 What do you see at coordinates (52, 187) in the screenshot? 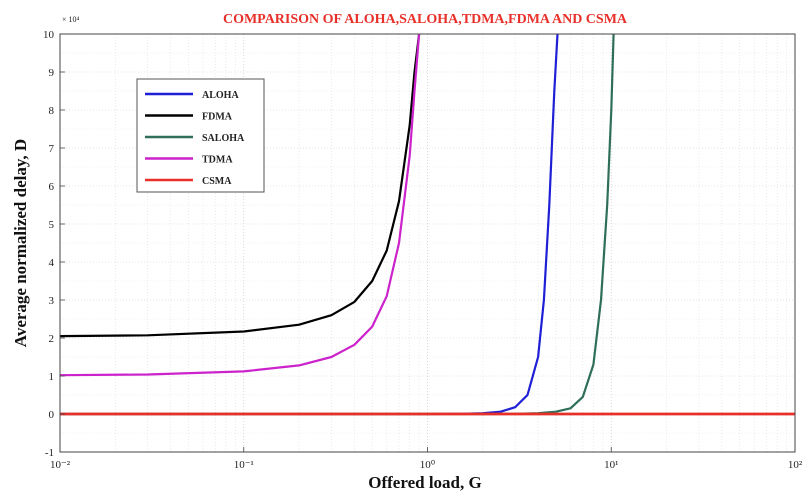
I see `y-tick-label: 6` at bounding box center [52, 187].